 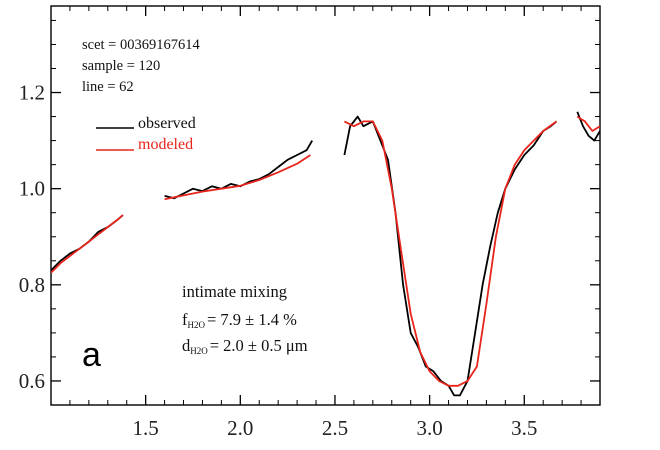 I want to click on legend-label-observed: observed, so click(x=167, y=123).